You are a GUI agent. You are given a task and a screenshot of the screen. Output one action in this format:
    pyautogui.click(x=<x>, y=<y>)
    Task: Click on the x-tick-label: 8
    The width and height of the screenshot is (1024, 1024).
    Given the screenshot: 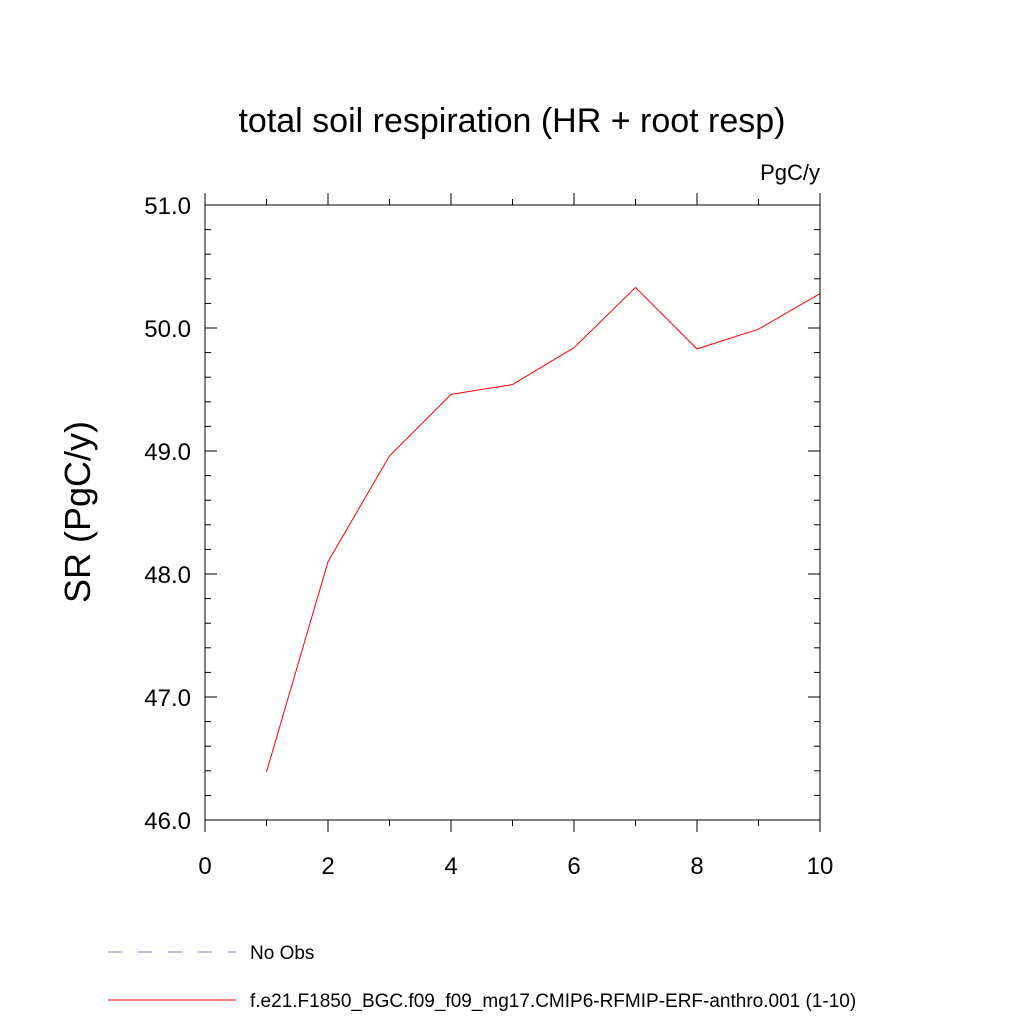 What is the action you would take?
    pyautogui.click(x=696, y=866)
    